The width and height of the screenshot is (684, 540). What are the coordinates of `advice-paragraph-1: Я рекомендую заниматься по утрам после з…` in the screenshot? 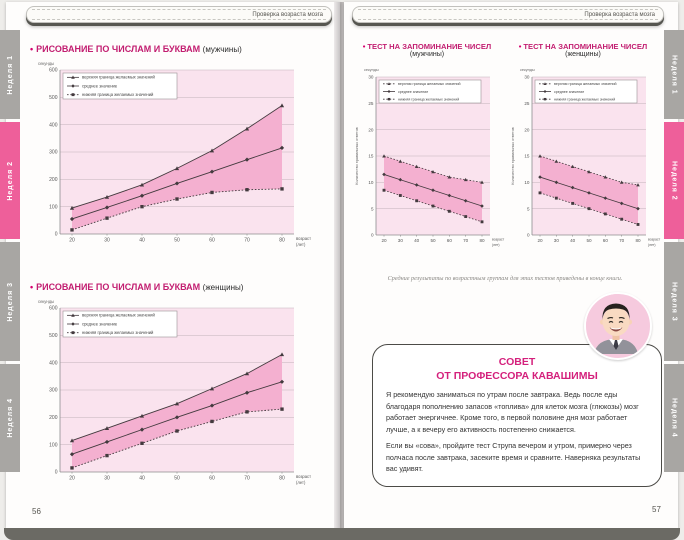 It's located at (512, 412).